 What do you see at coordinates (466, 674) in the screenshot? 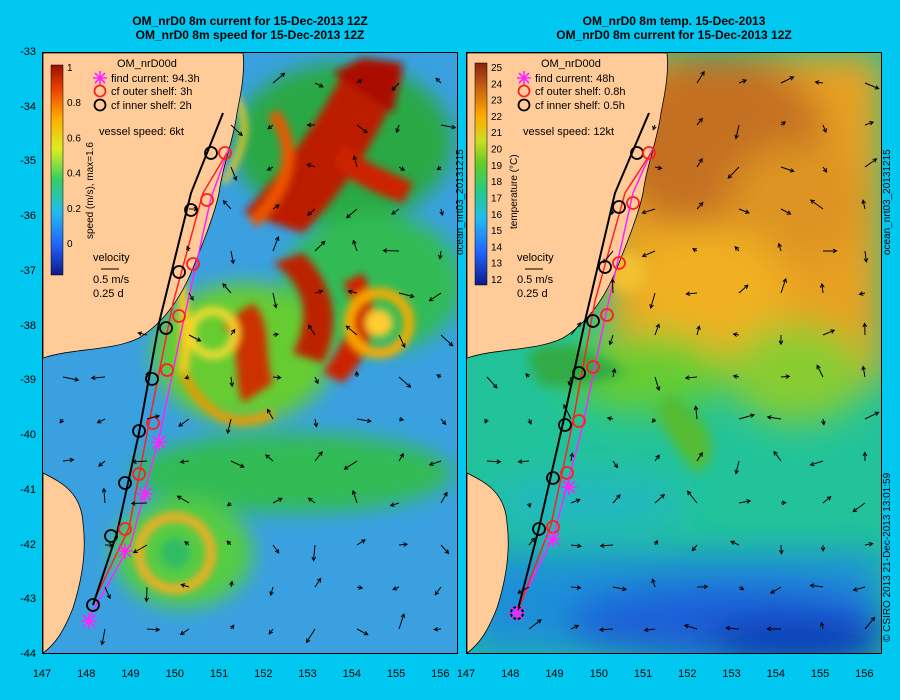
I see `lon-tick-label: 147` at bounding box center [466, 674].